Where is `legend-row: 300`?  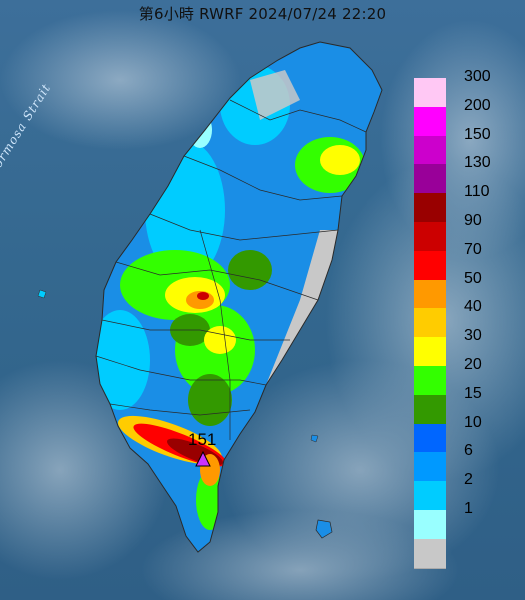
legend-row: 300 is located at coordinates (462, 88).